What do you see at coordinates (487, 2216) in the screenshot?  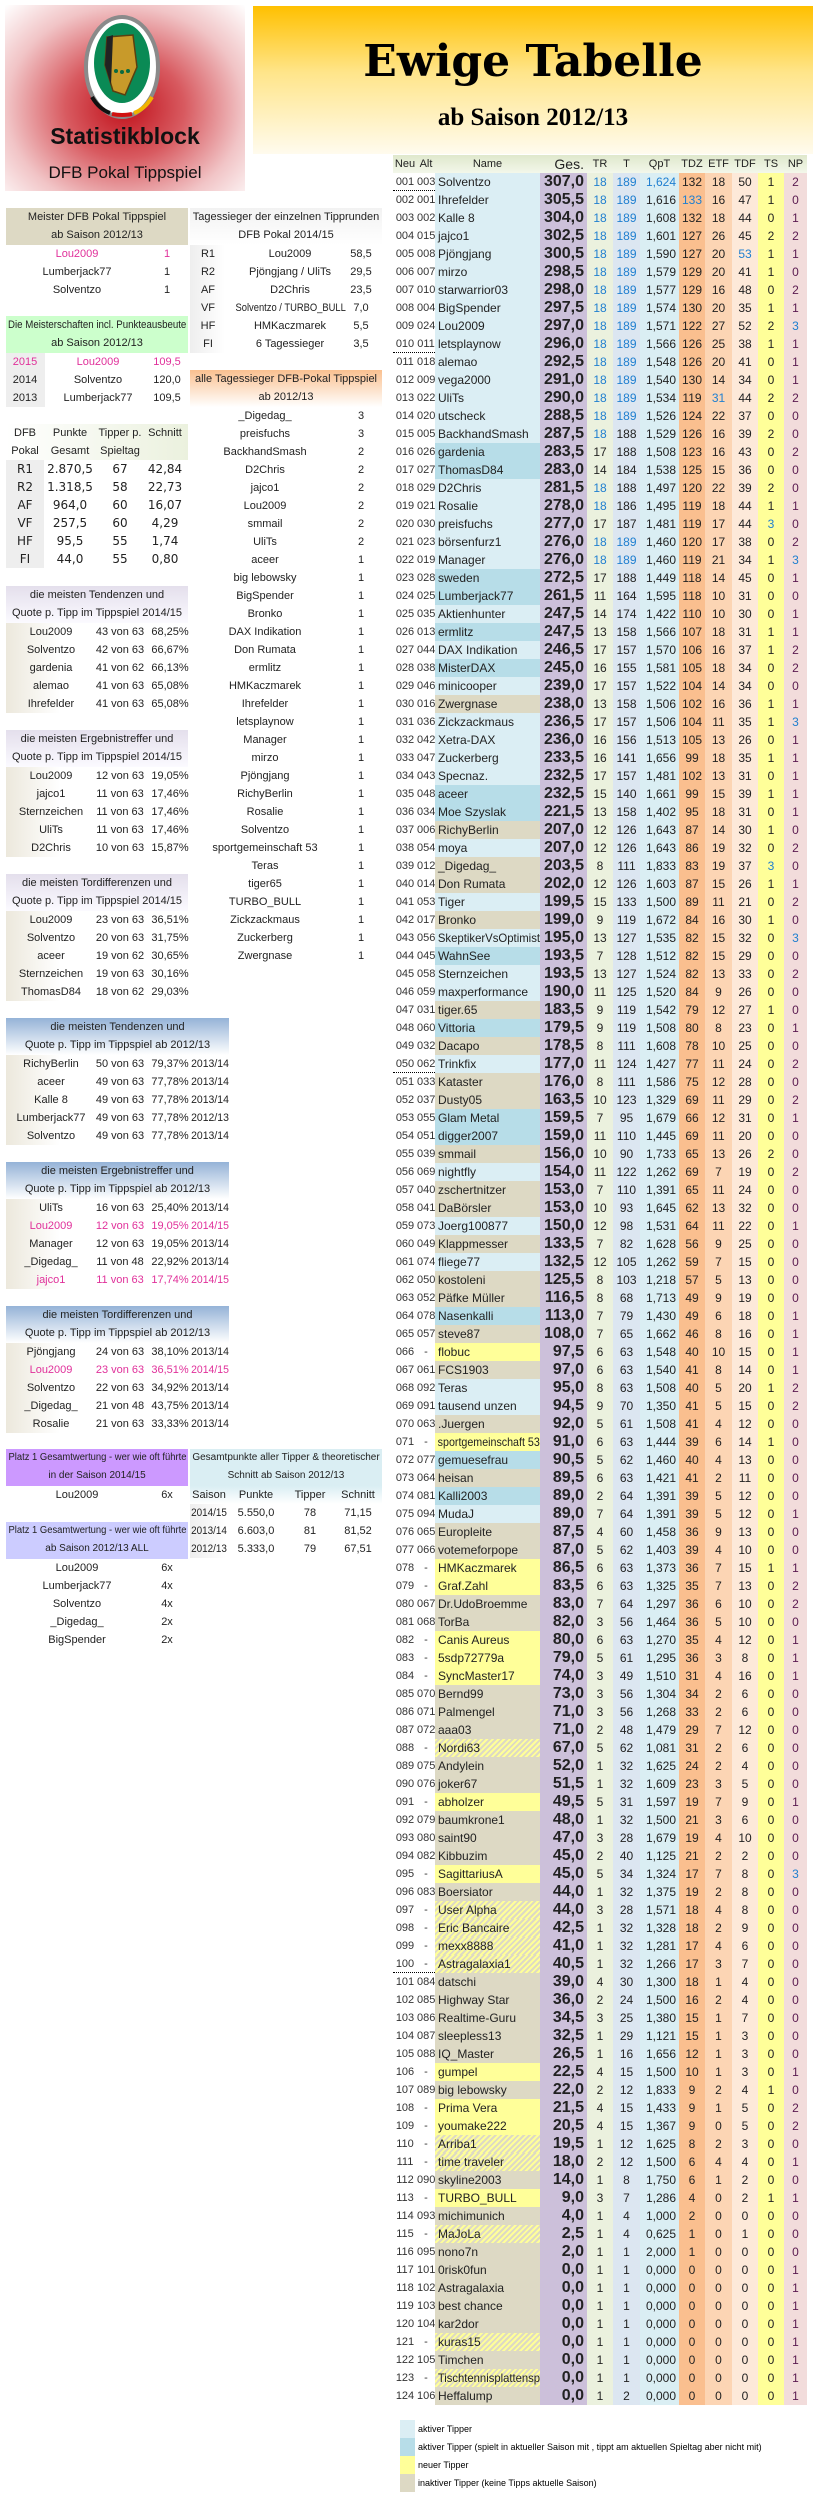 I see `cell-name: michimunich` at bounding box center [487, 2216].